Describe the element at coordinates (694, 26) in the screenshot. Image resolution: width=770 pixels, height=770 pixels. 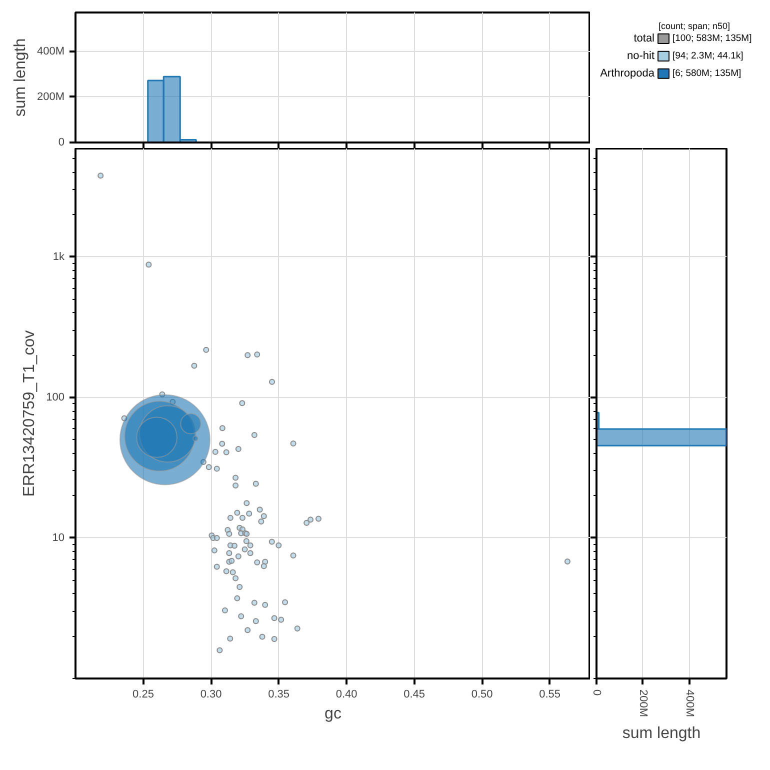
I see `legend-title: [count; span; n50]` at that location.